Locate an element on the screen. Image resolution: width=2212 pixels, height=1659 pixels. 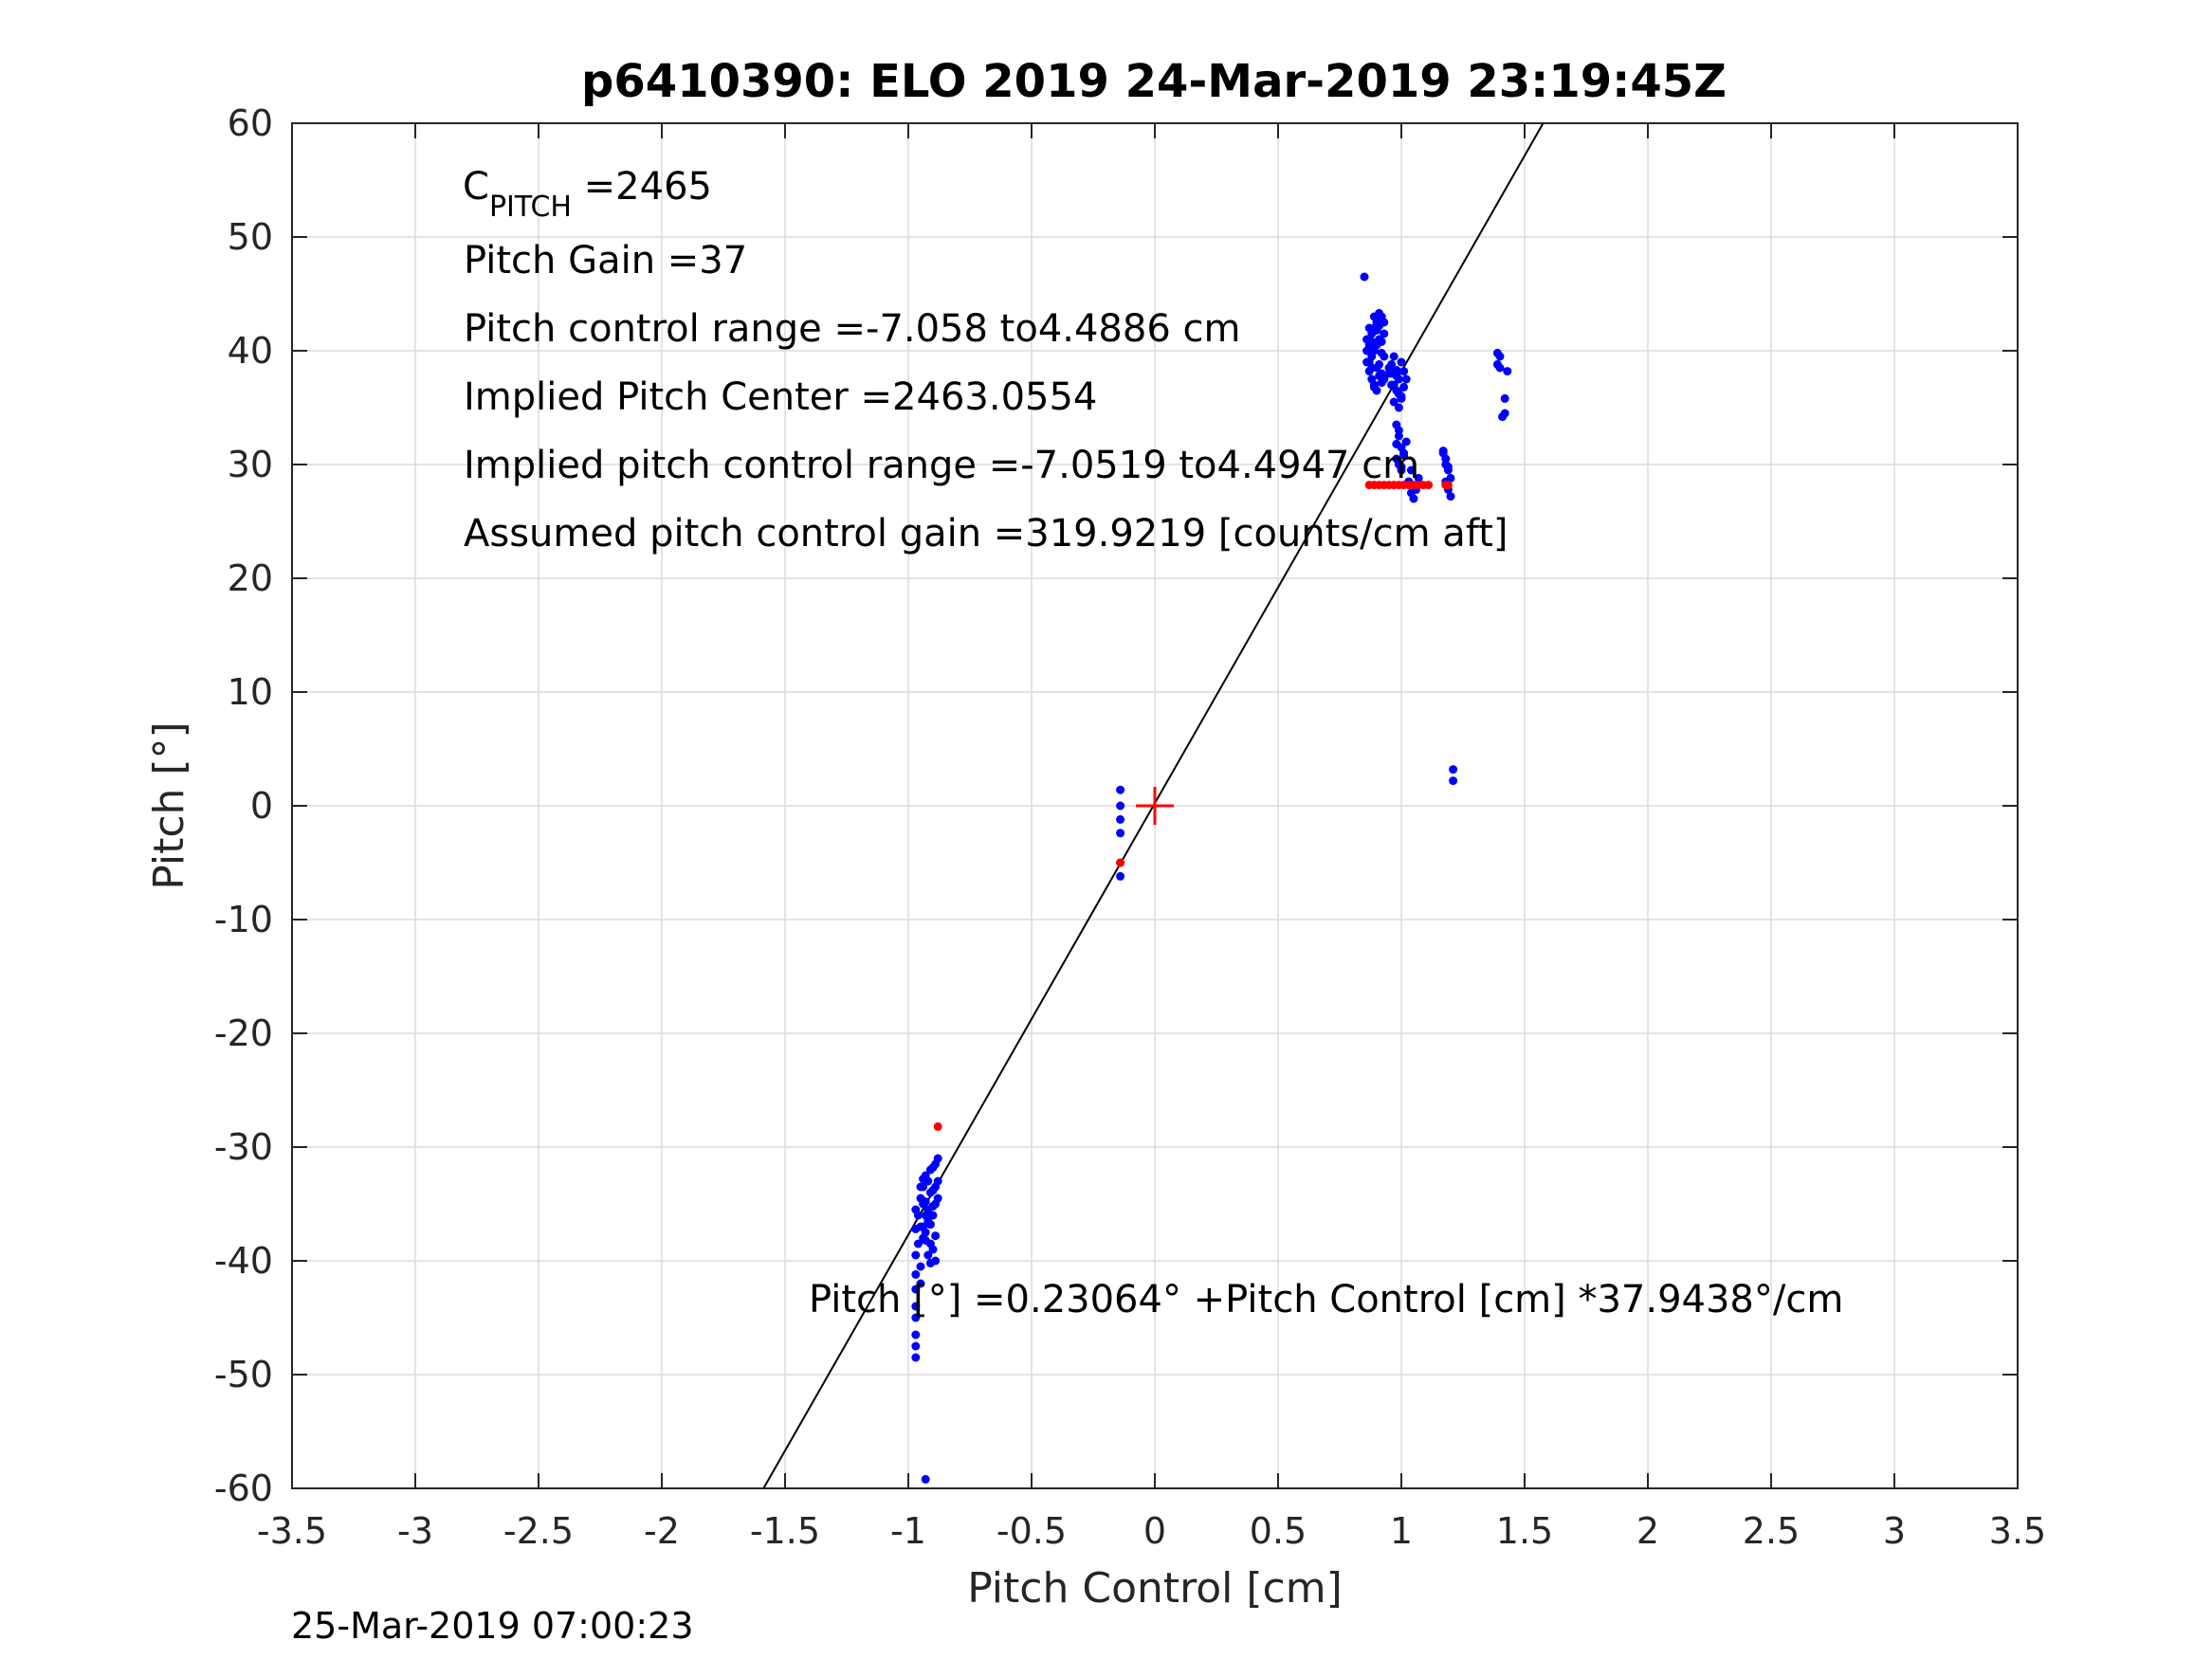
annotation-c-pitch-sub: PITCH is located at coordinates (530, 207).